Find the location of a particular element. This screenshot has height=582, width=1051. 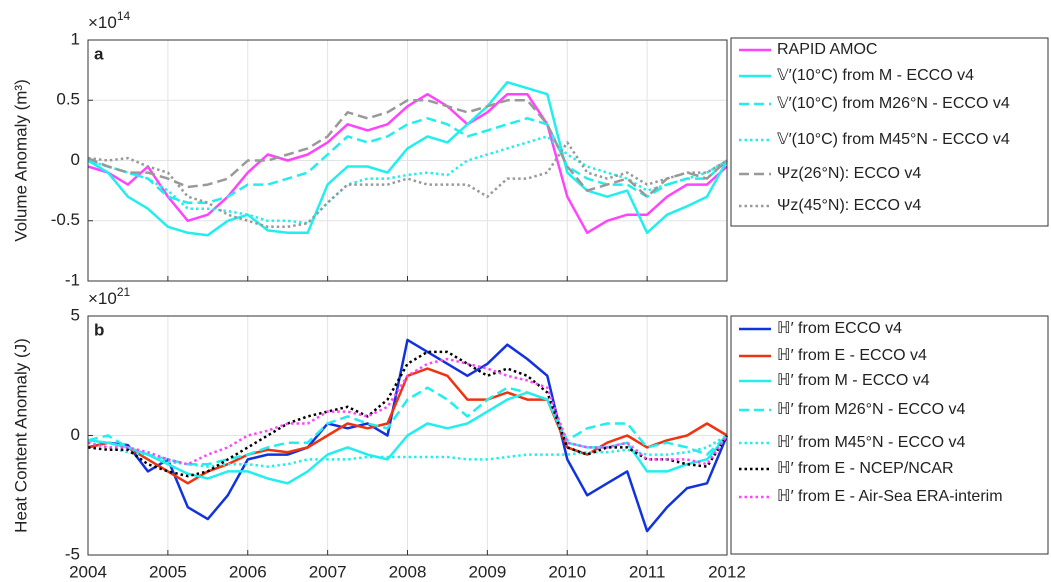

x-tick-label: 2004 is located at coordinates (88, 571).